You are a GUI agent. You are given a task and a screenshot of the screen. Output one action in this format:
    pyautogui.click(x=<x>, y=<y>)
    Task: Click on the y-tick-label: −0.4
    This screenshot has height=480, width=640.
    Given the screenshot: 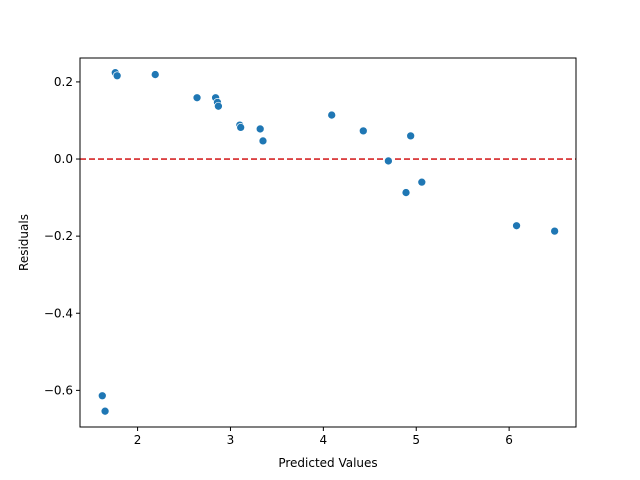 What is the action you would take?
    pyautogui.click(x=58, y=313)
    